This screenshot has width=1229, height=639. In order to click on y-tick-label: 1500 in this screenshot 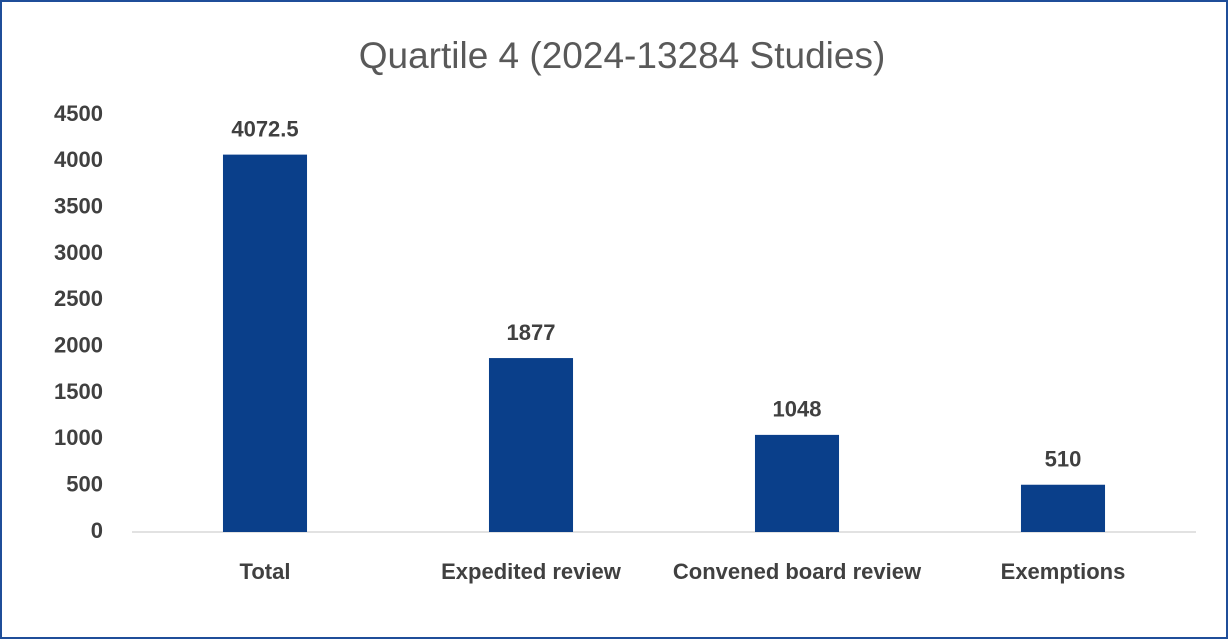, I will do `click(78, 391)`.